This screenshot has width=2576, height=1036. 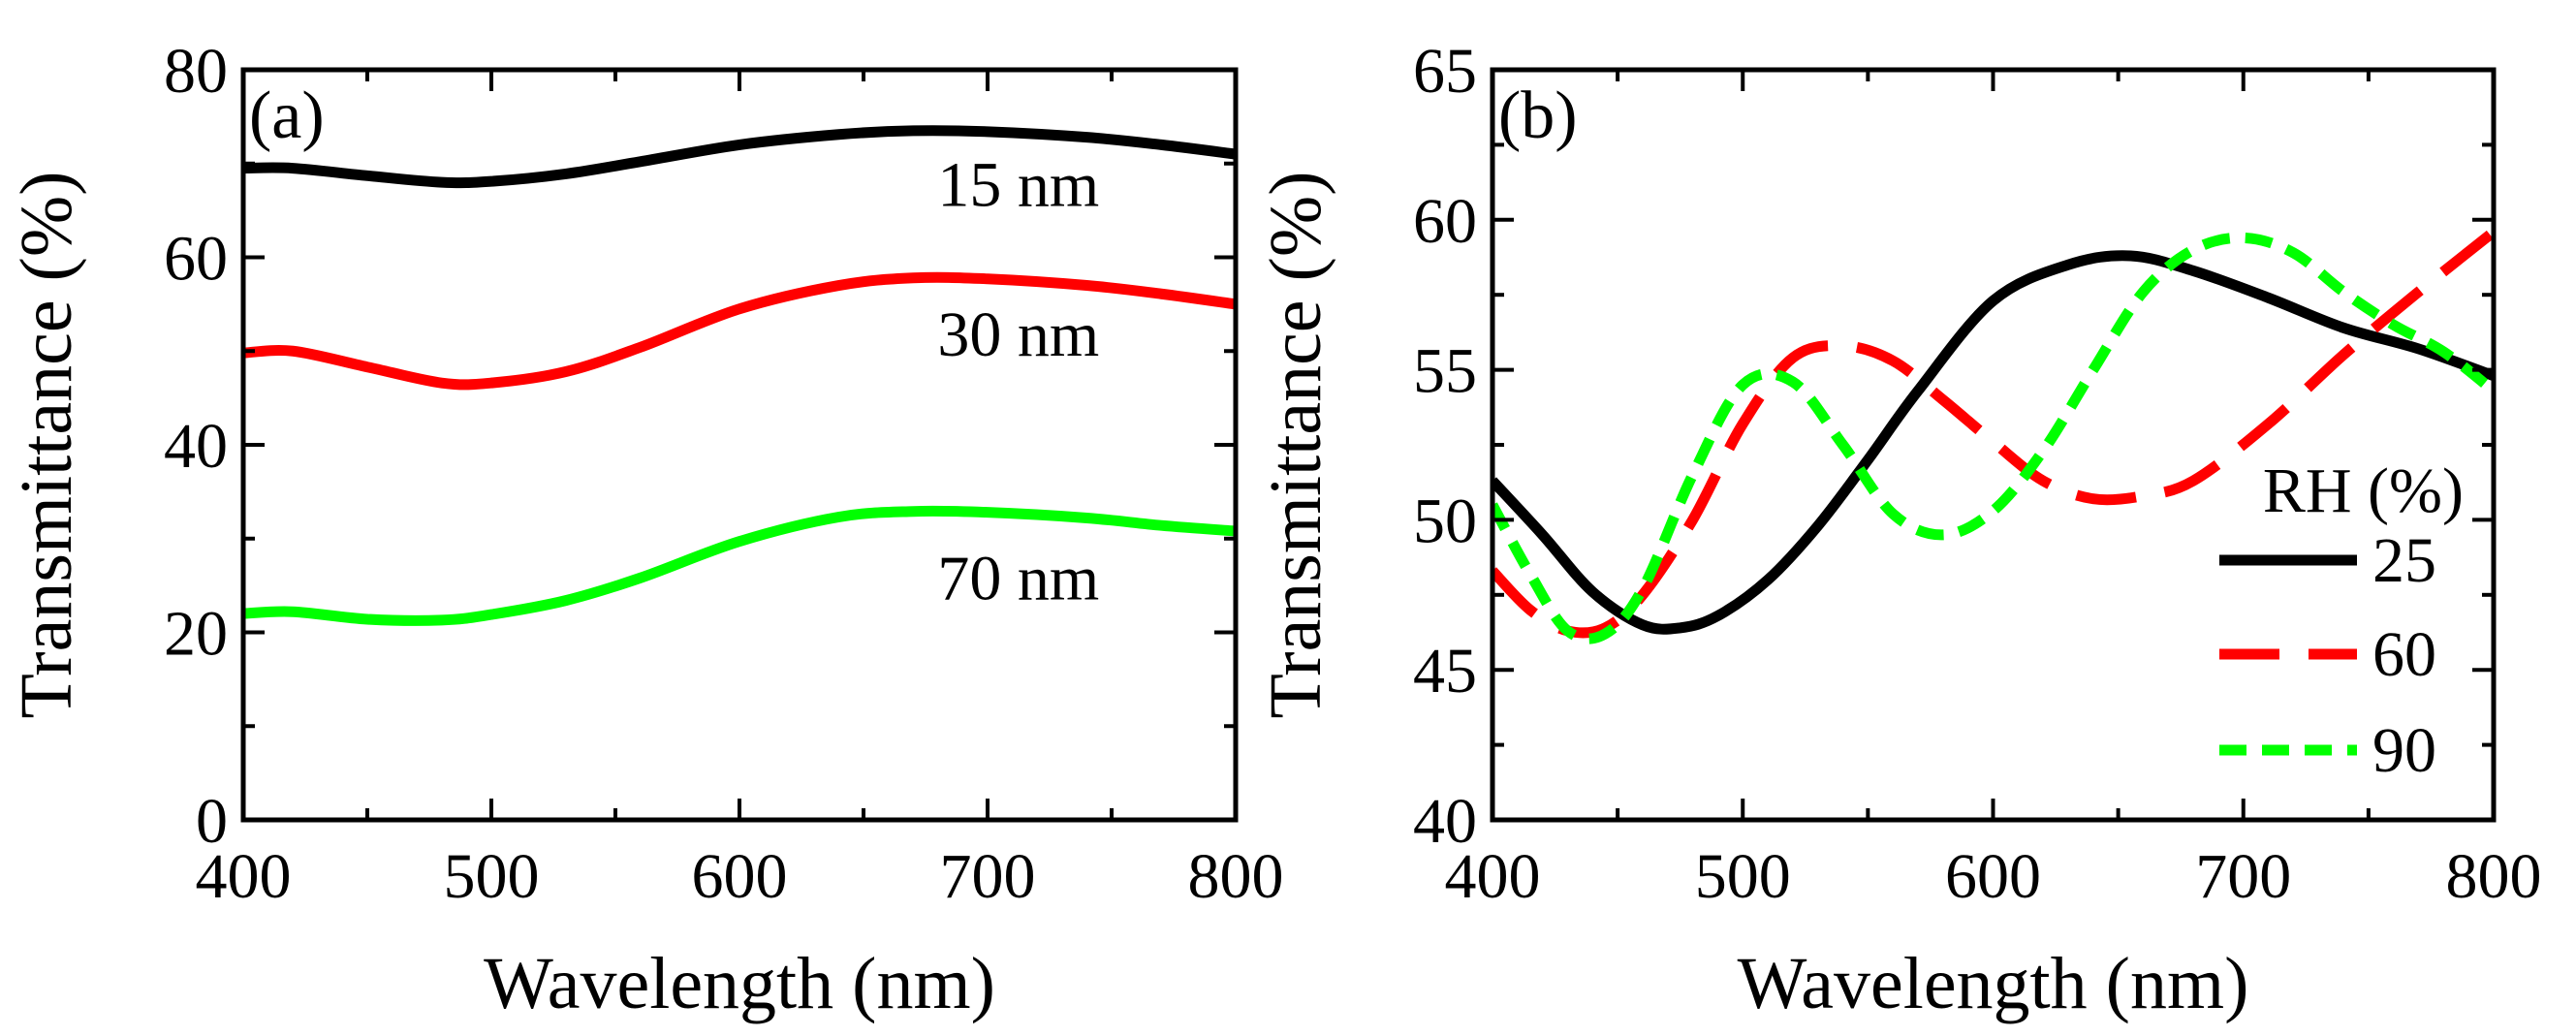 I want to click on y-tick-label: 0, so click(x=212, y=821).